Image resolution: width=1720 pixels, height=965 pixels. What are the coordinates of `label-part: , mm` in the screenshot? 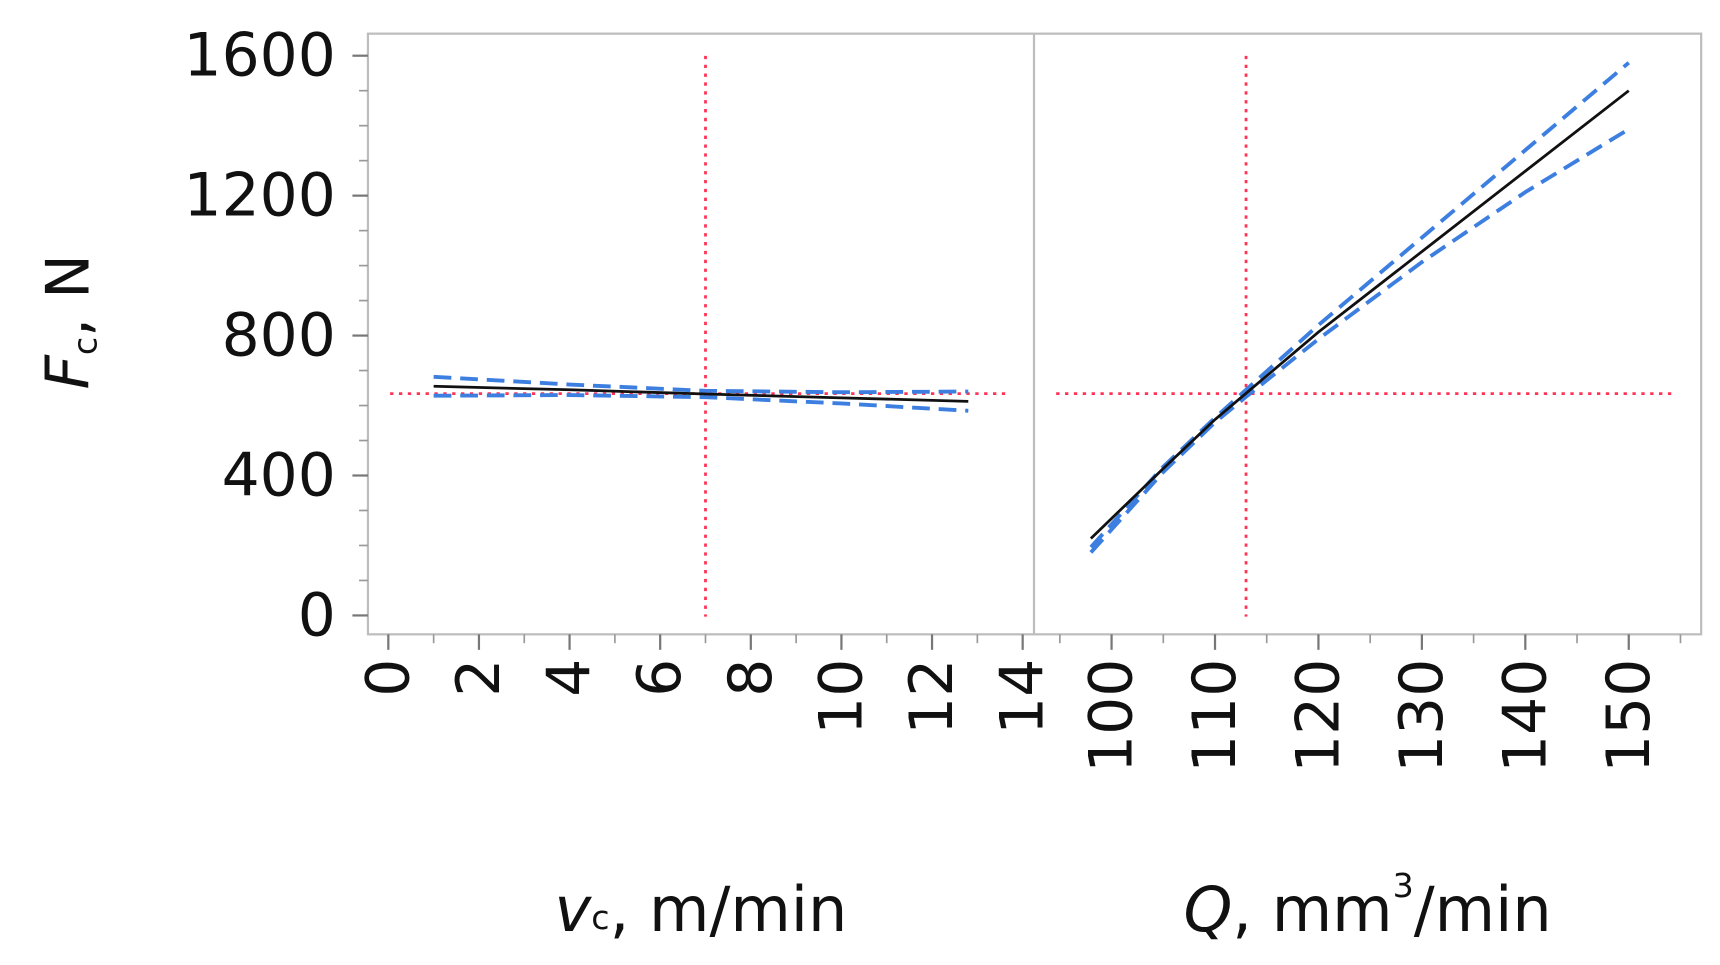 It's located at (1312, 909).